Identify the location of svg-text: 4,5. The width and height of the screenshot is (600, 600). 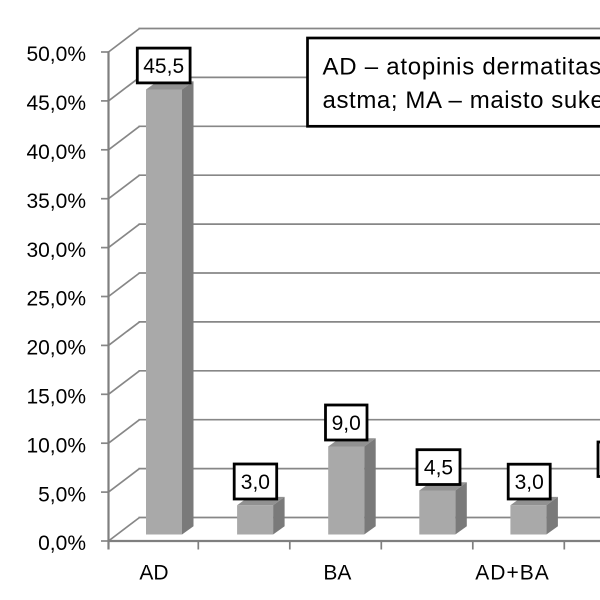
(438, 467).